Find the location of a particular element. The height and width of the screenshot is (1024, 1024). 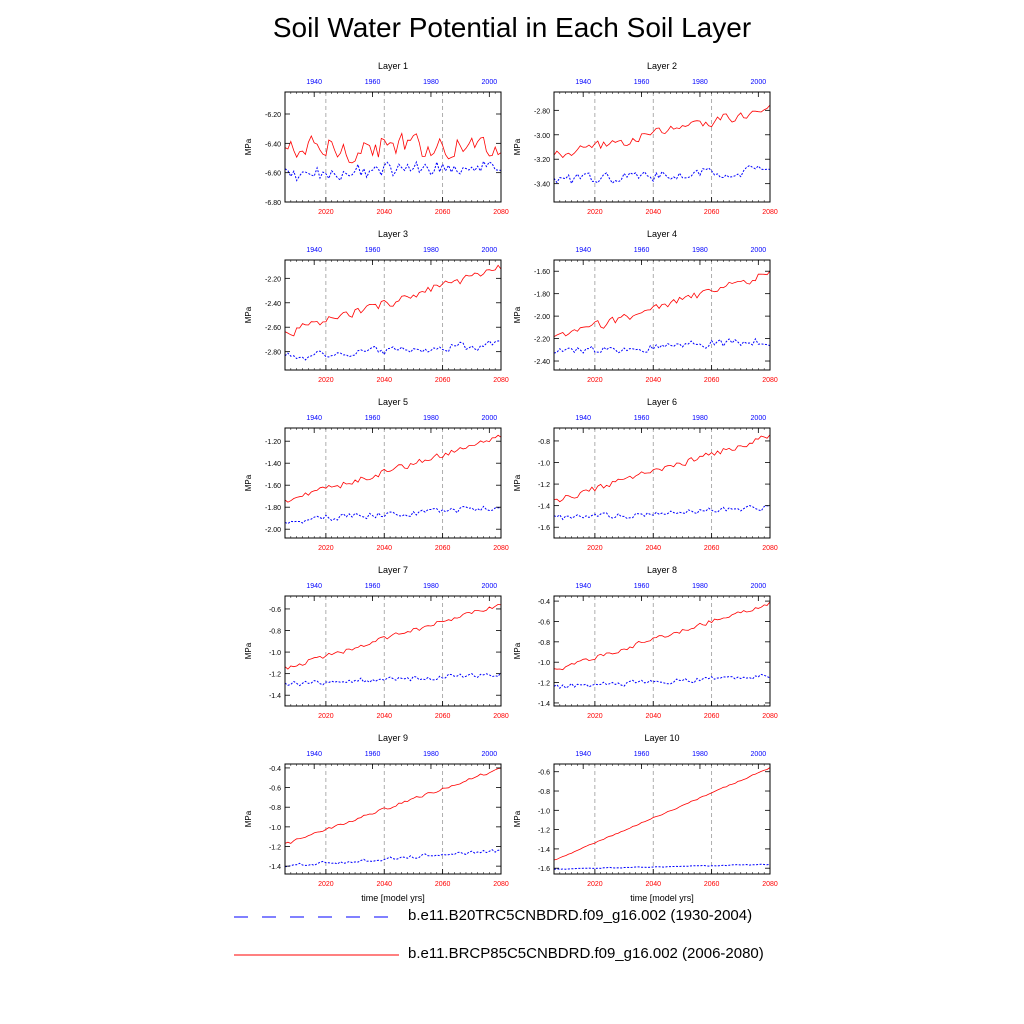

panel-title: Layer 3 is located at coordinates (393, 234).